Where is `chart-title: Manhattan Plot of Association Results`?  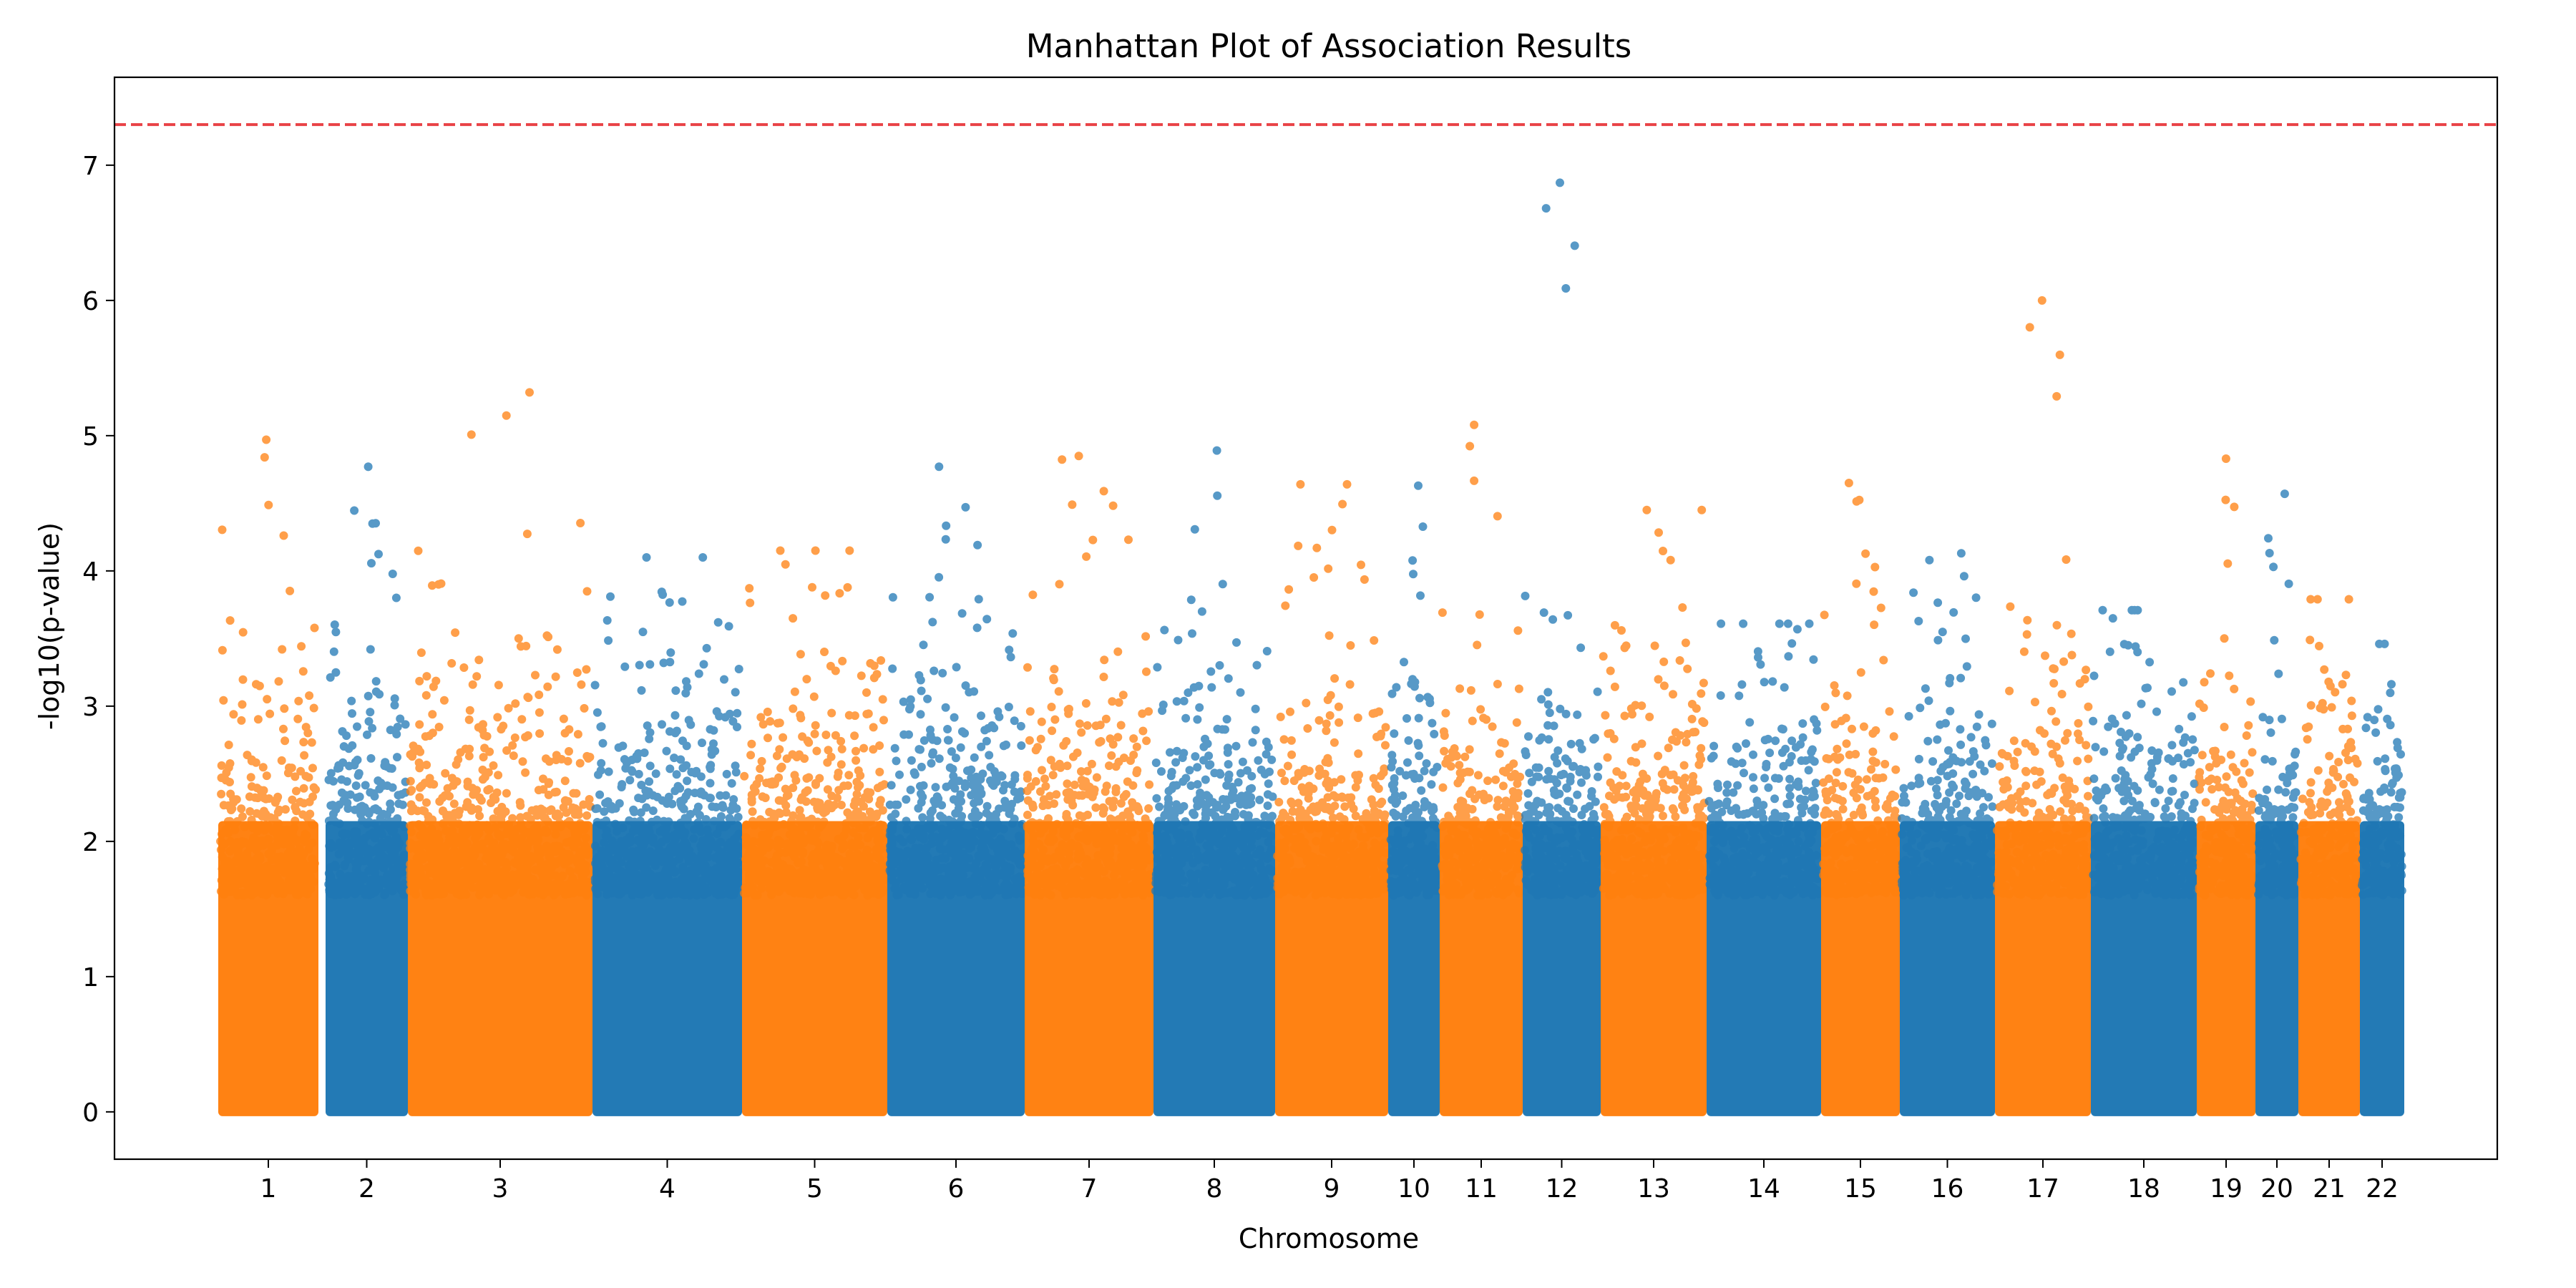 chart-title: Manhattan Plot of Association Results is located at coordinates (1329, 46).